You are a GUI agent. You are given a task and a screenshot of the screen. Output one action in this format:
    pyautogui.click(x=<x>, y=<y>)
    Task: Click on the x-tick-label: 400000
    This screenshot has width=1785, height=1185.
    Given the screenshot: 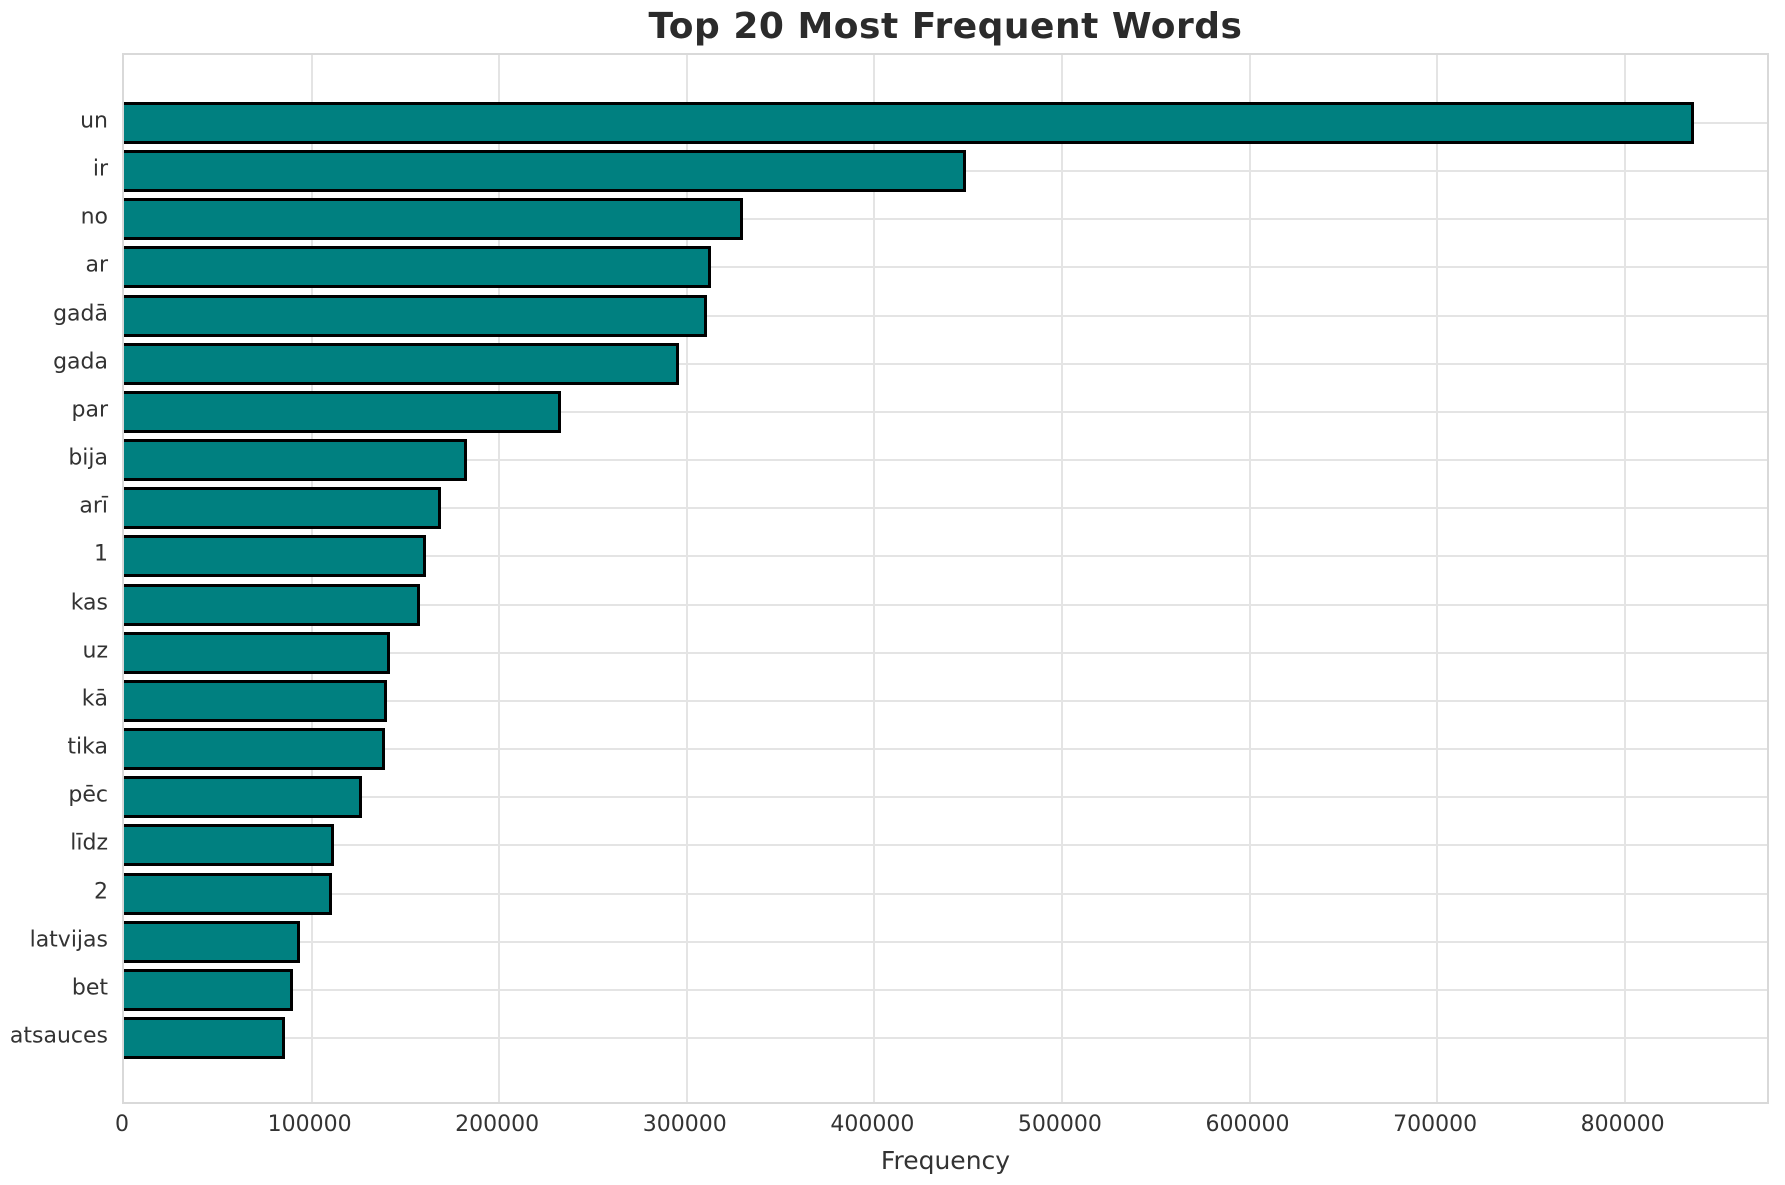 What is the action you would take?
    pyautogui.click(x=872, y=1124)
    